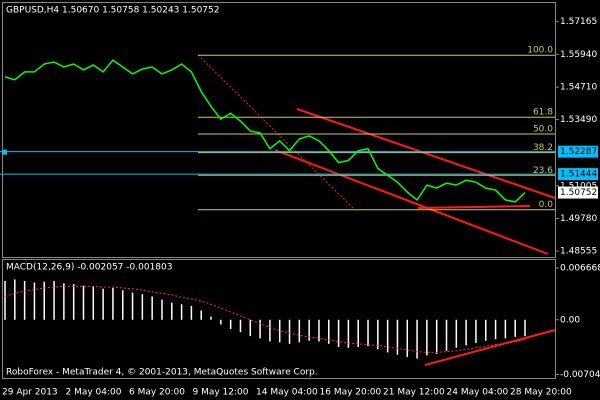  Describe the element at coordinates (276, 132) in the screenshot. I see `fib-anchor-line` at that location.